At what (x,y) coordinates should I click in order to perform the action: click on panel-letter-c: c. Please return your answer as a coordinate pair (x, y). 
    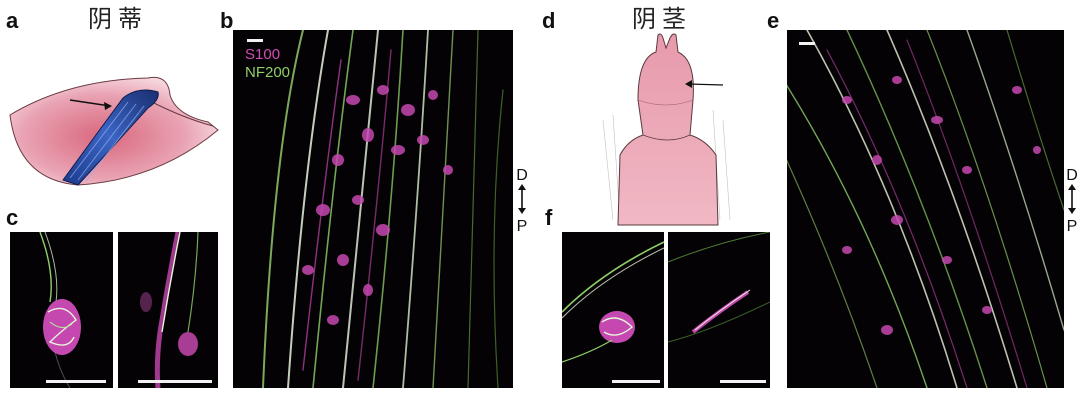
    Looking at the image, I should click on (12, 217).